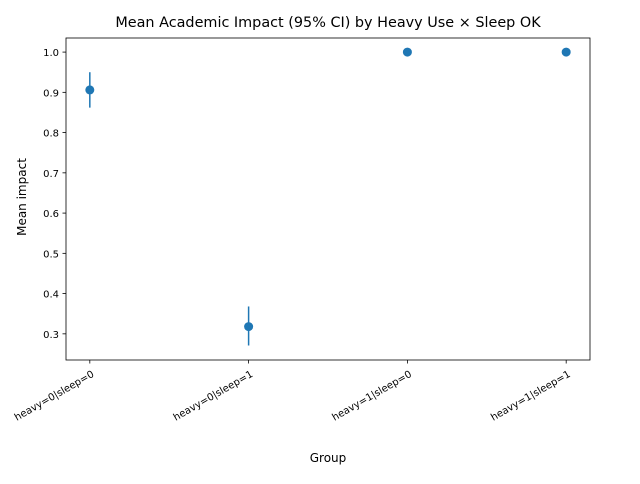 The image size is (640, 484). I want to click on y-tick-label: 0.7, so click(51, 174).